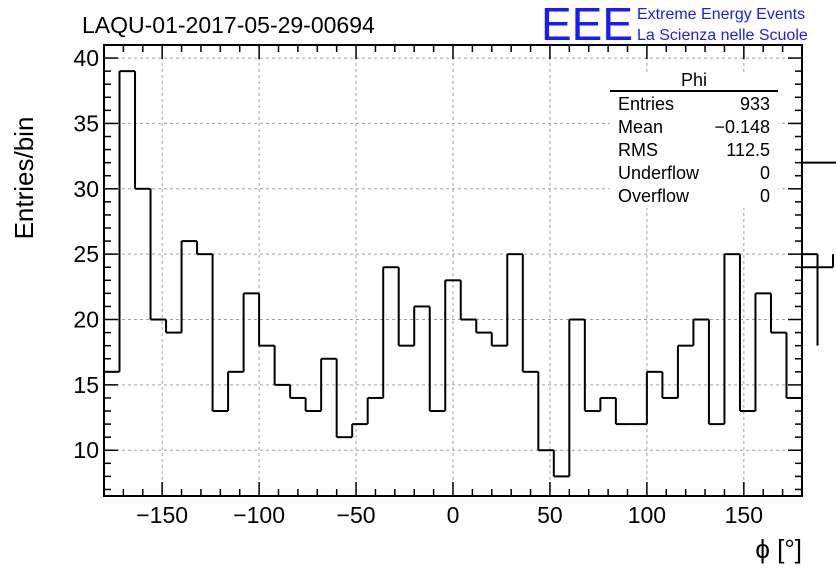  Describe the element at coordinates (638, 150) in the screenshot. I see `stats-row-label: RMS` at that location.